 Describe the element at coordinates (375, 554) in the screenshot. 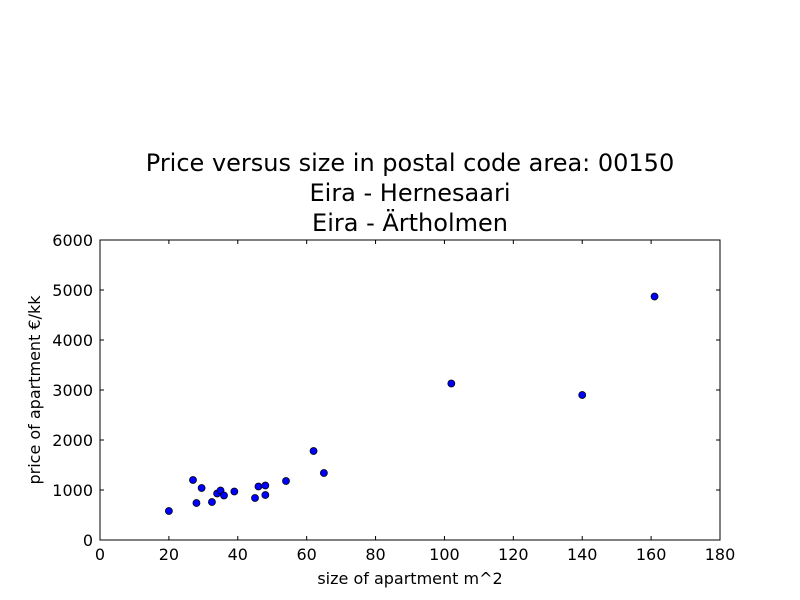

I see `x-tick-label: 80` at that location.